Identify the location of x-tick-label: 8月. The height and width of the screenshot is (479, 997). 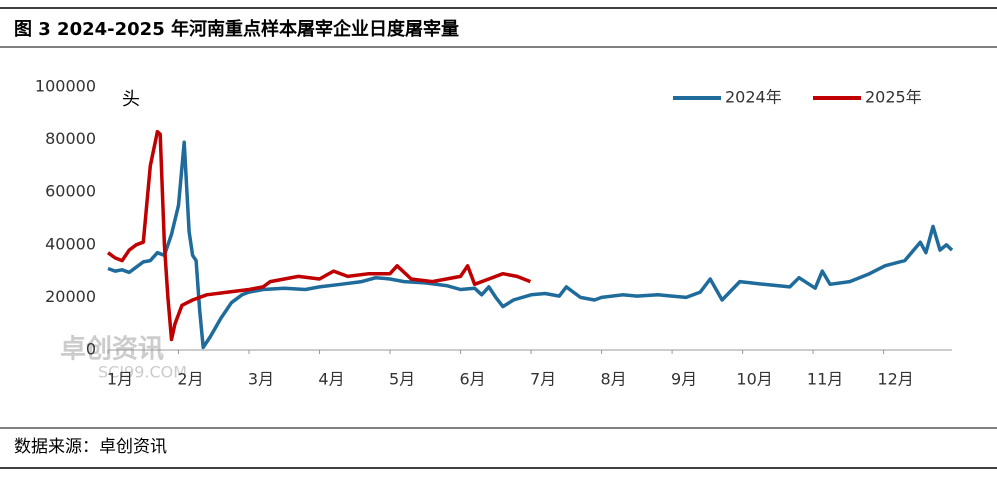
(613, 379).